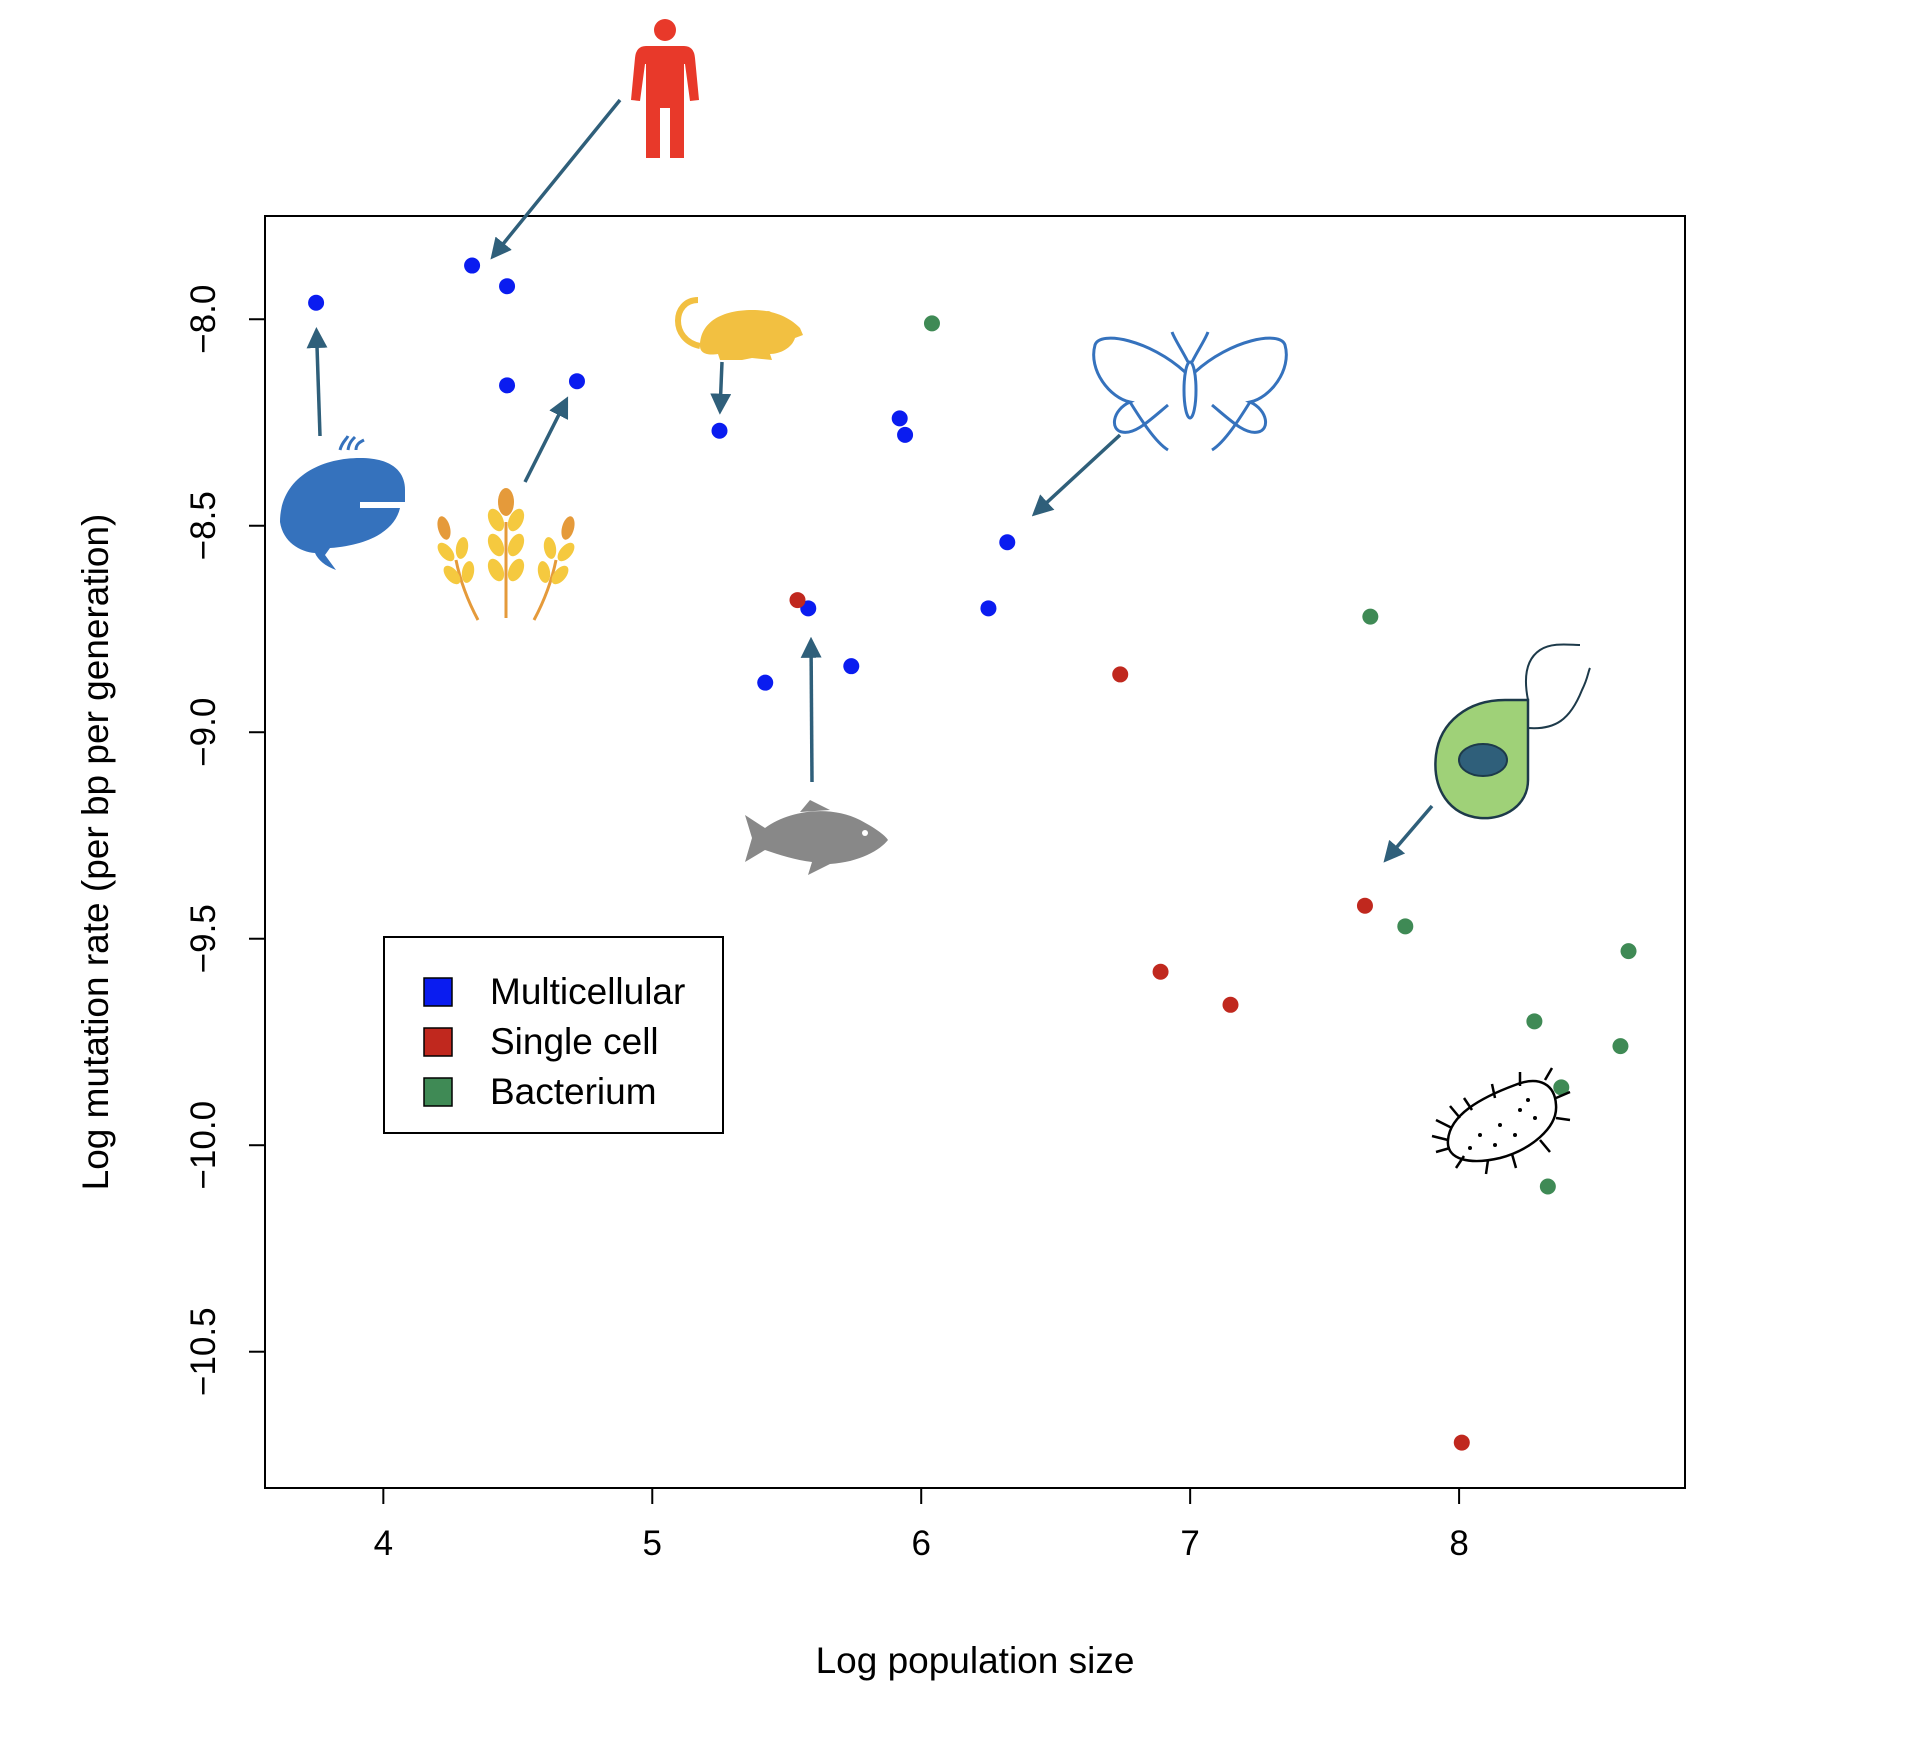 This screenshot has width=1920, height=1762. I want to click on mouse-icon, so click(739, 328).